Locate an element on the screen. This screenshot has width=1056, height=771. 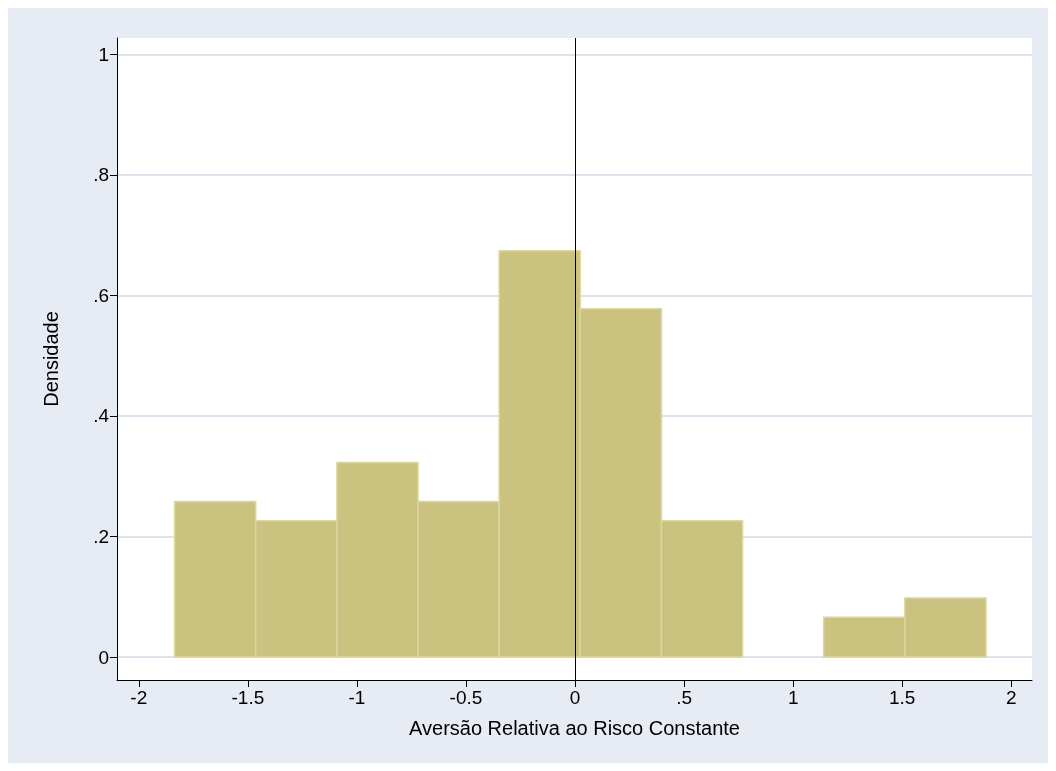
y-tick-label: 0 is located at coordinates (103, 657).